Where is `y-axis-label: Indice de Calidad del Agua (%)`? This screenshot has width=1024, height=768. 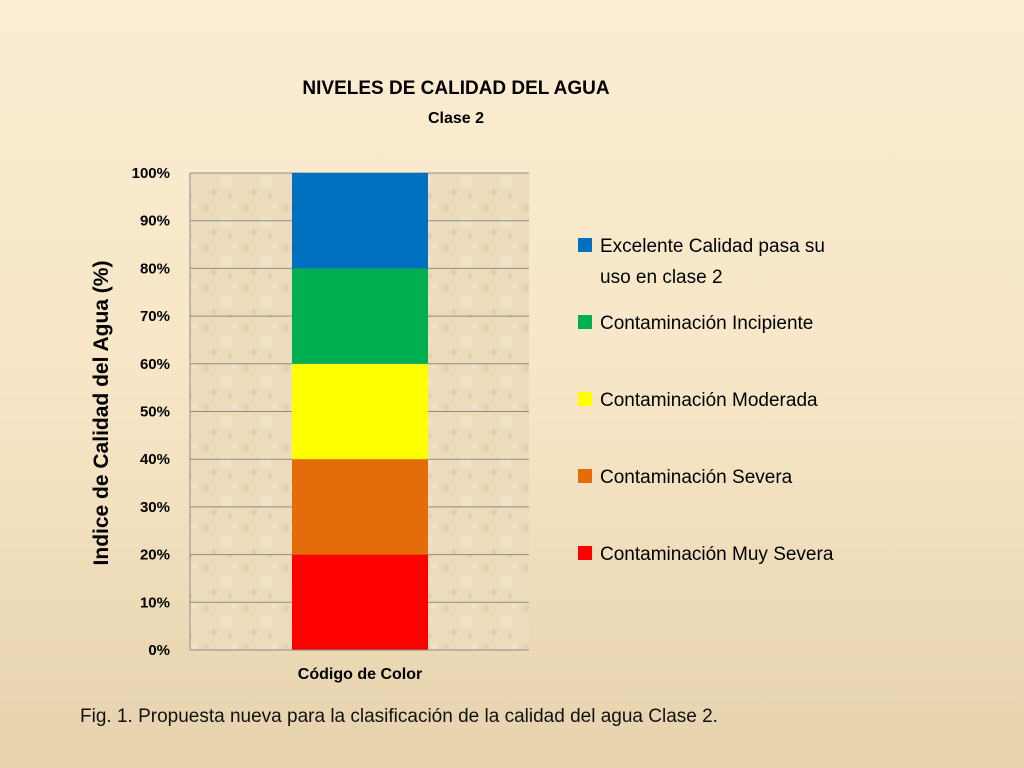
y-axis-label: Indice de Calidad del Agua (%) is located at coordinates (101, 413).